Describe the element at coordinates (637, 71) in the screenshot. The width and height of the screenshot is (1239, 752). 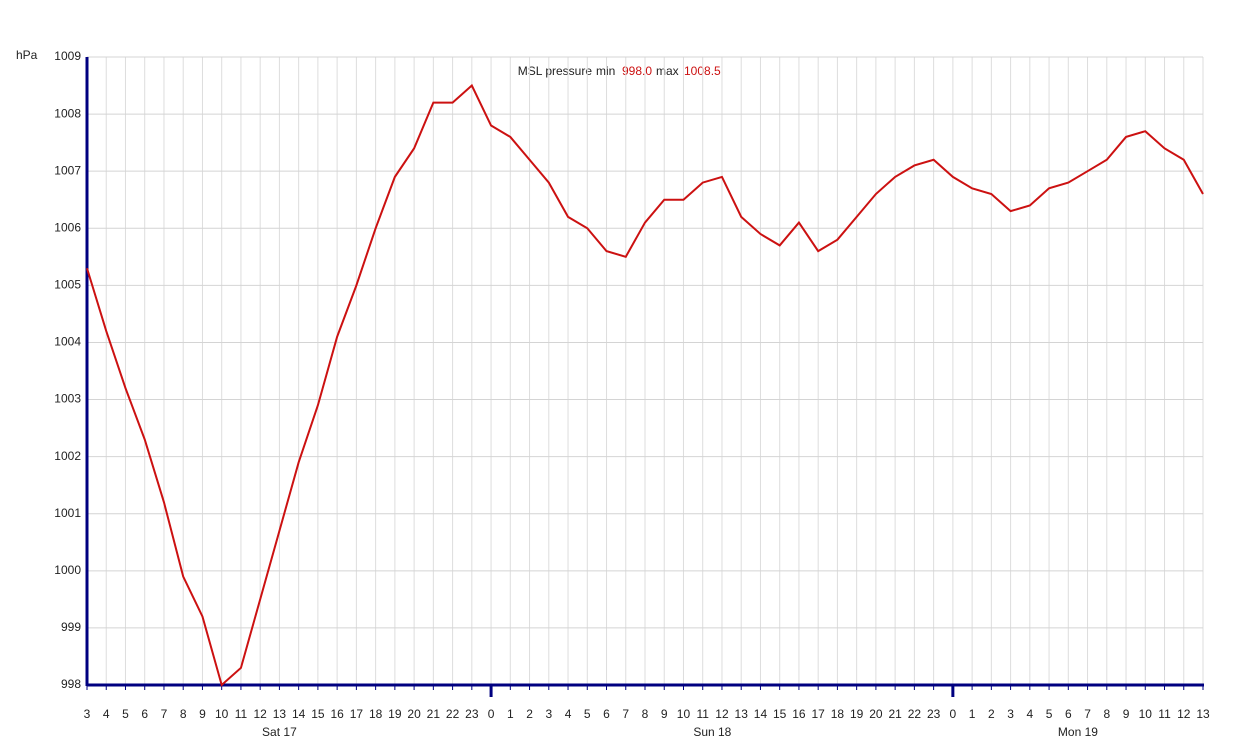
I see `min-value: 998.0` at that location.